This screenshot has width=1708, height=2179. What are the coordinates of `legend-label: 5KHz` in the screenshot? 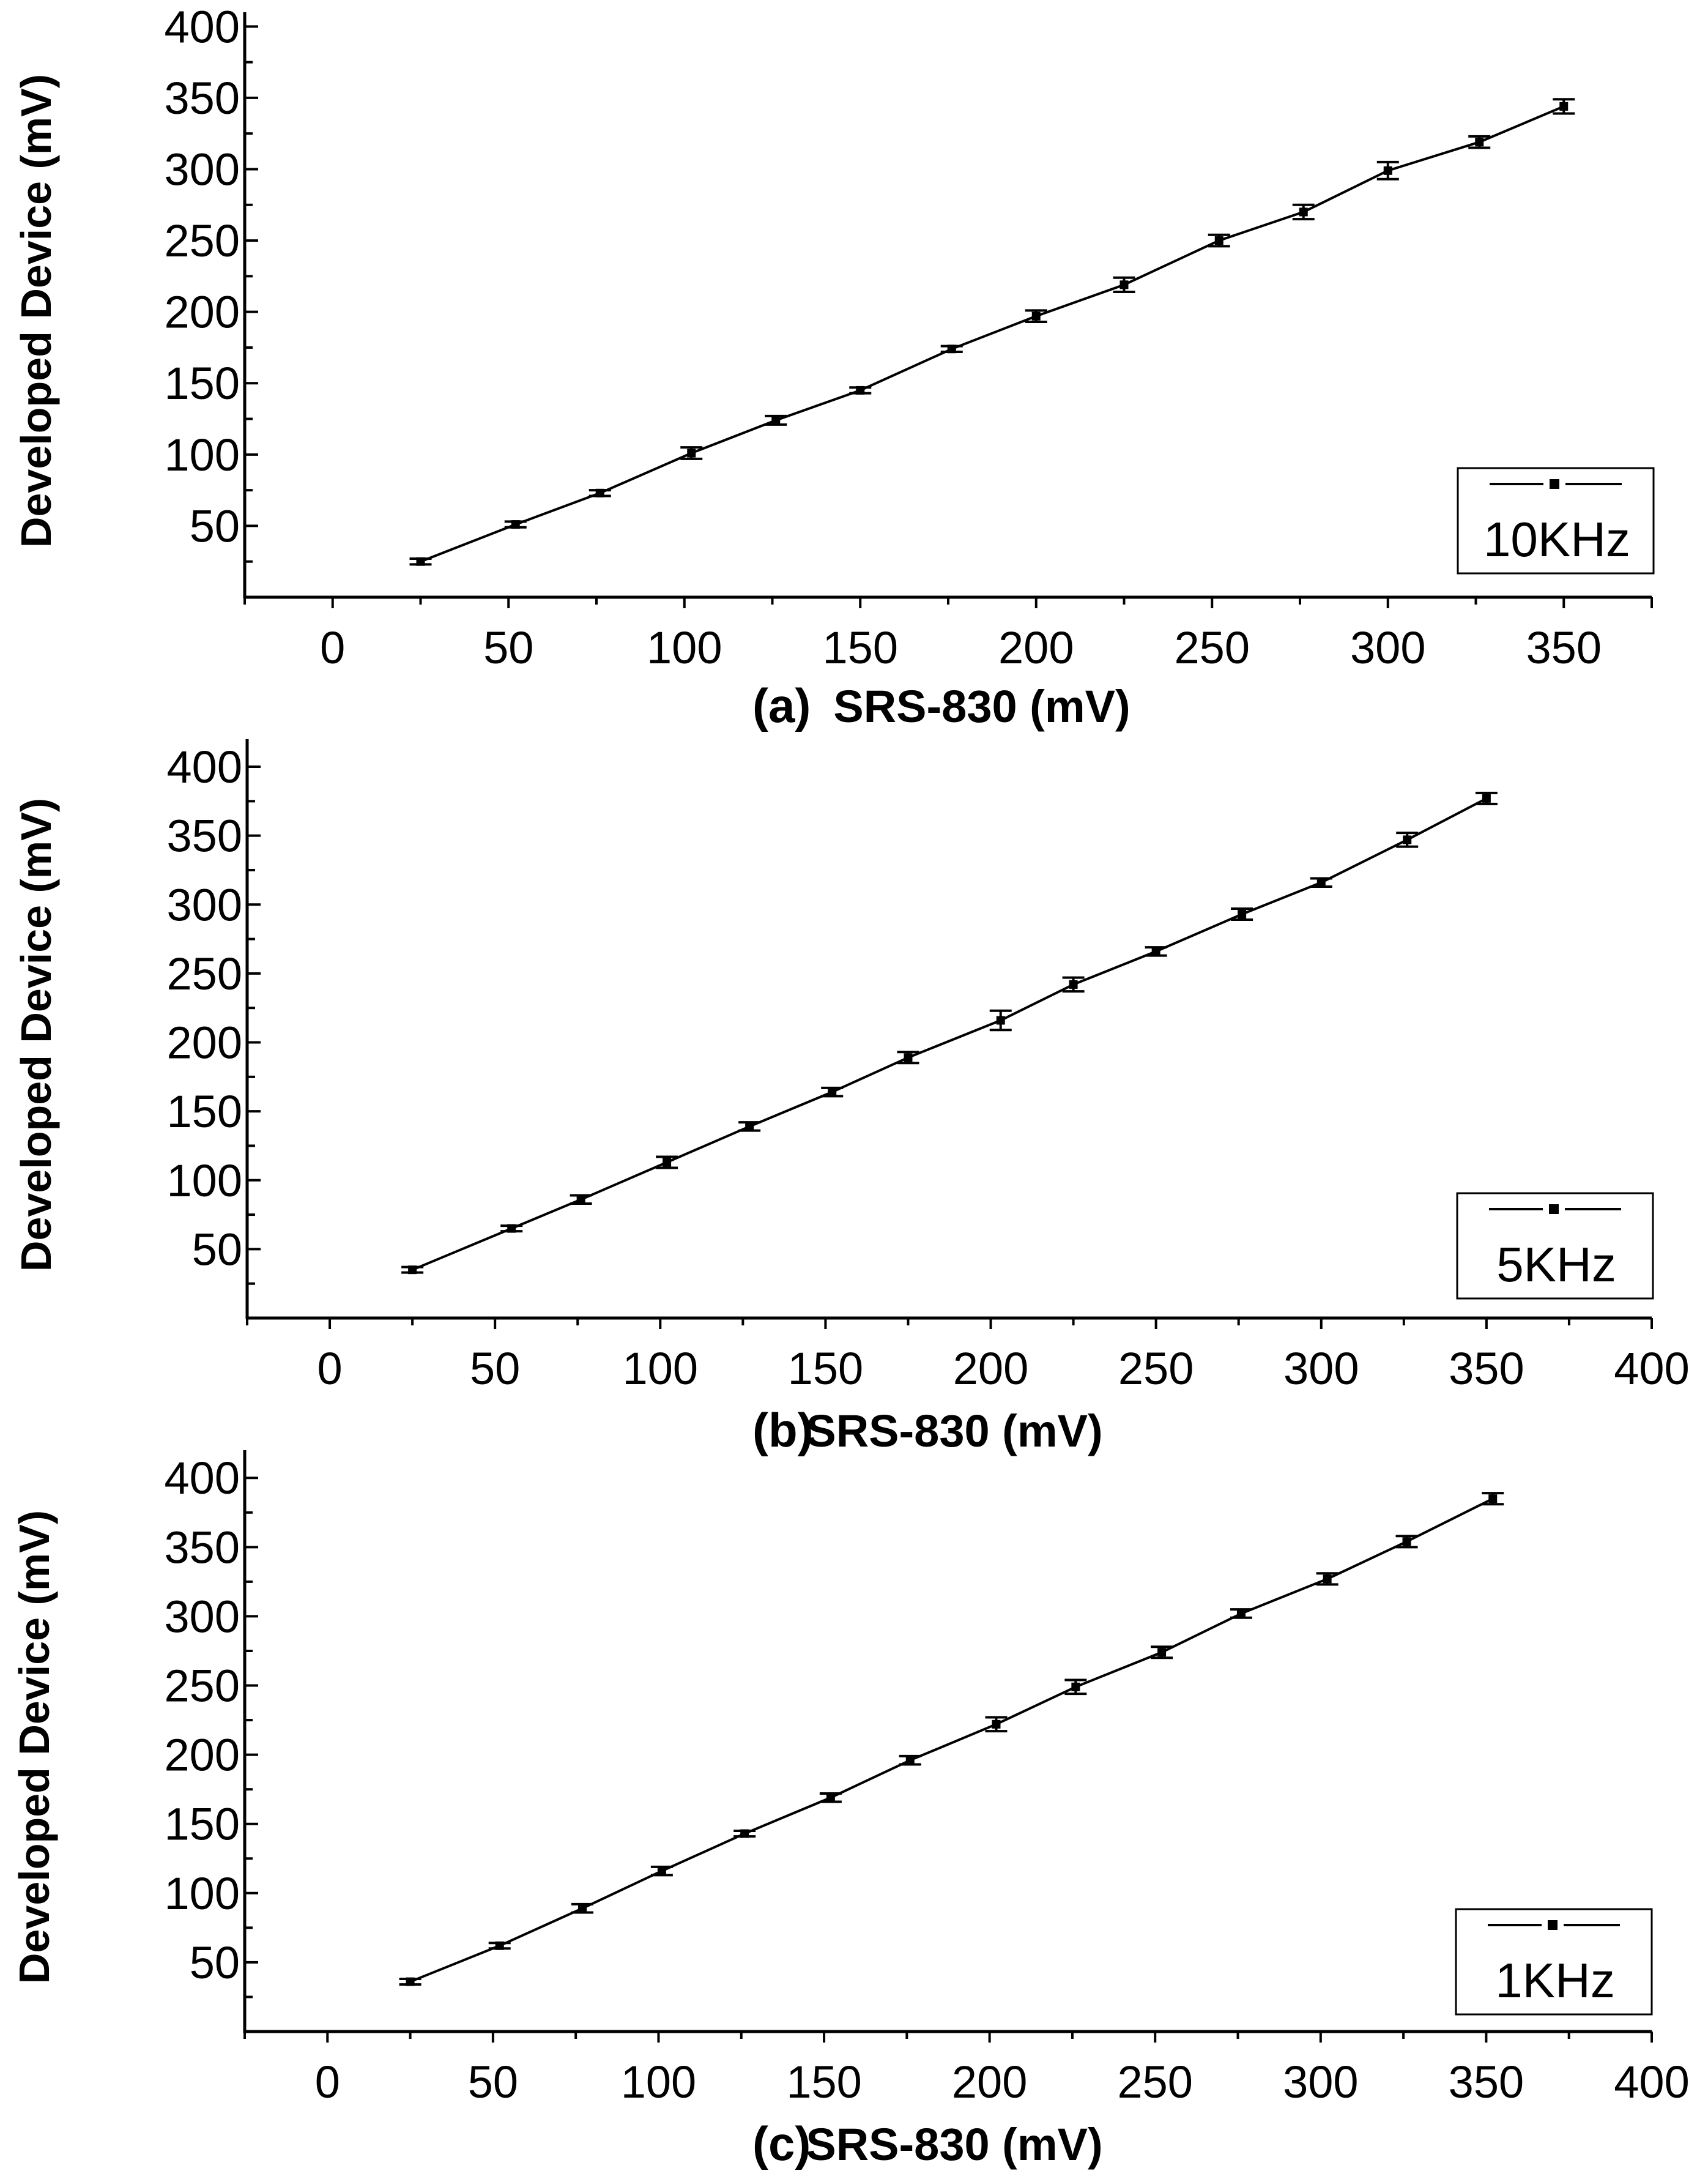 It's located at (1556, 1264).